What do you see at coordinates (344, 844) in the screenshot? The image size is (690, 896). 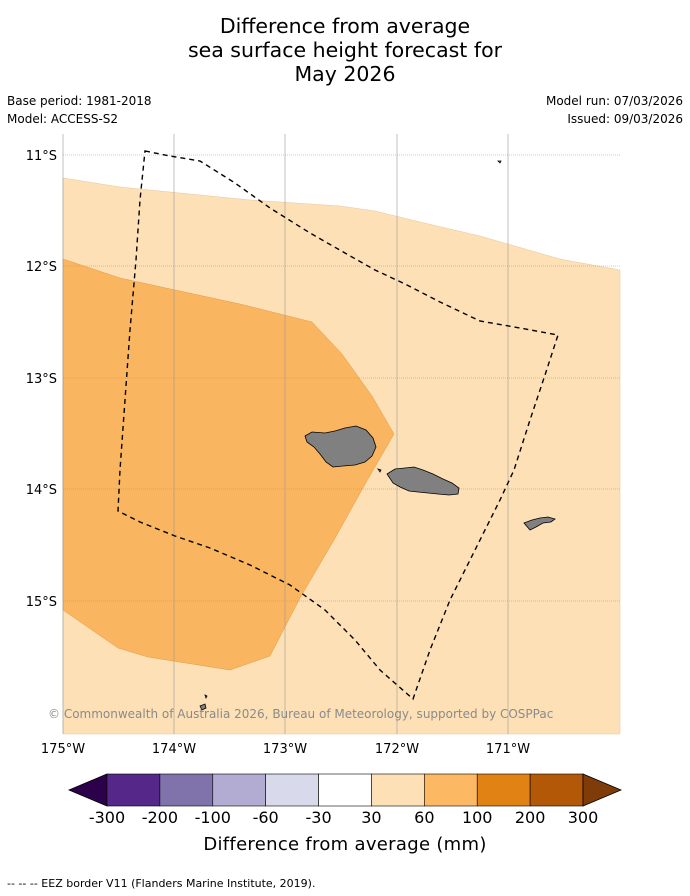 I see `colorbar-title: Difference from average (mm)` at bounding box center [344, 844].